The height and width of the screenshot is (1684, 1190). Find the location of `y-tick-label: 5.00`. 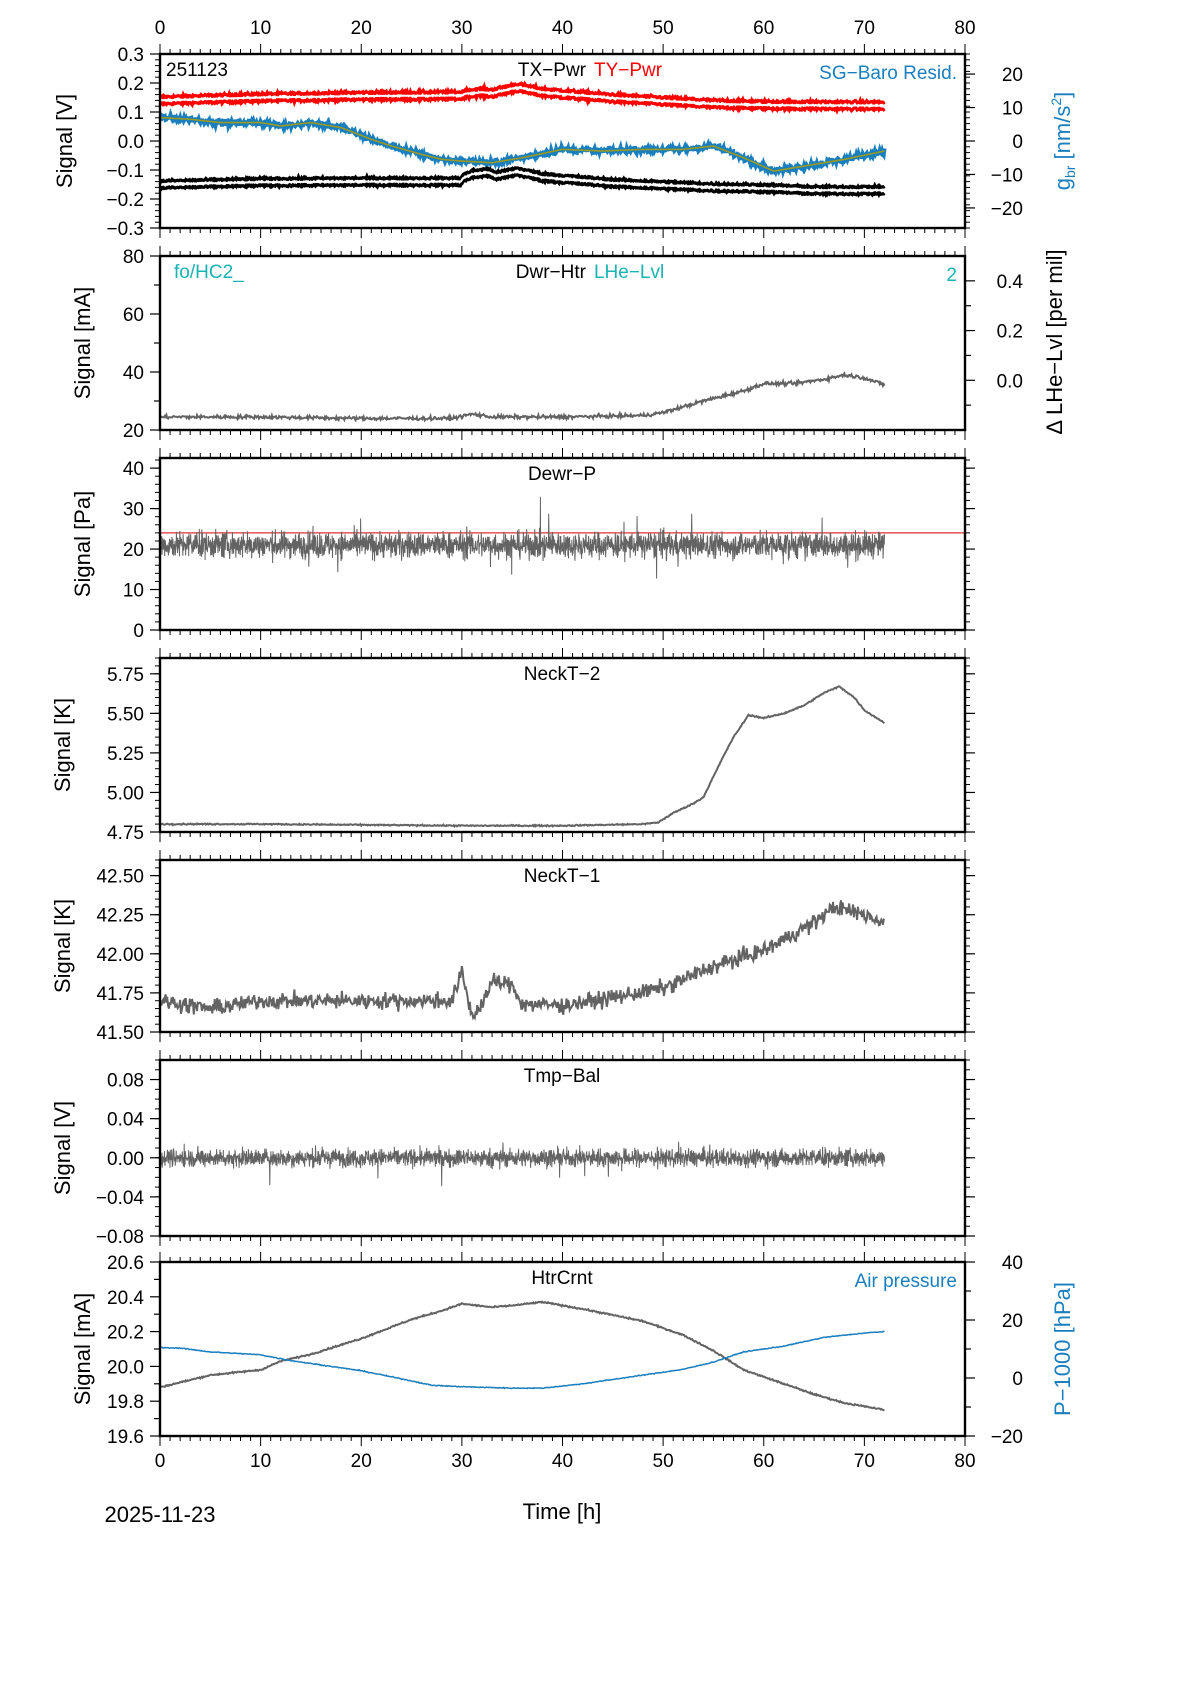

y-tick-label: 5.00 is located at coordinates (125, 793).